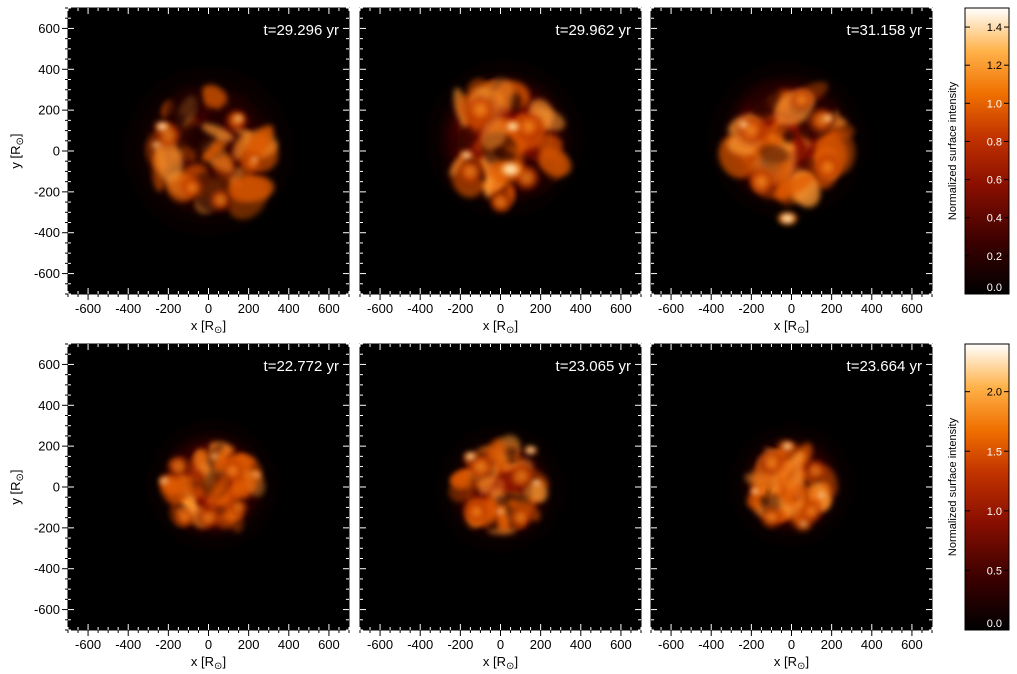 This screenshot has height=674, width=1017. Describe the element at coordinates (994, 181) in the screenshot. I see `colorbar-tick-label: 0.6` at that location.